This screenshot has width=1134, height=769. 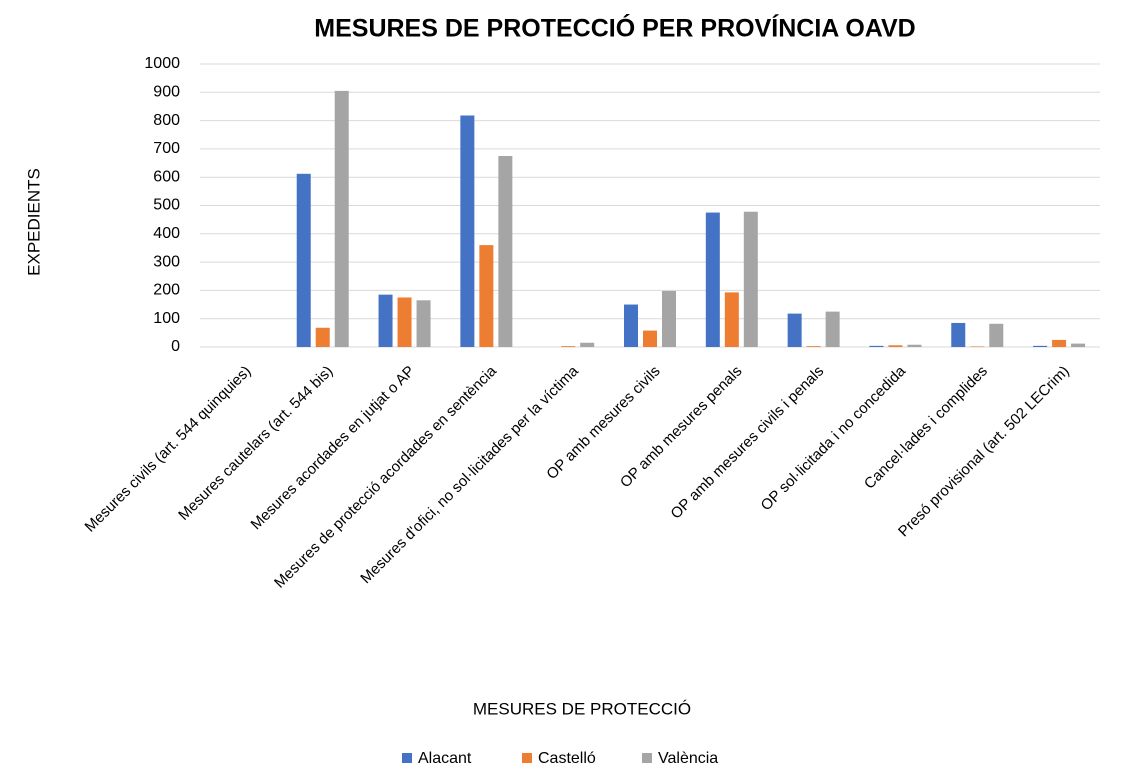 I want to click on y-axis-title: EXPEDIENTS, so click(x=33, y=222).